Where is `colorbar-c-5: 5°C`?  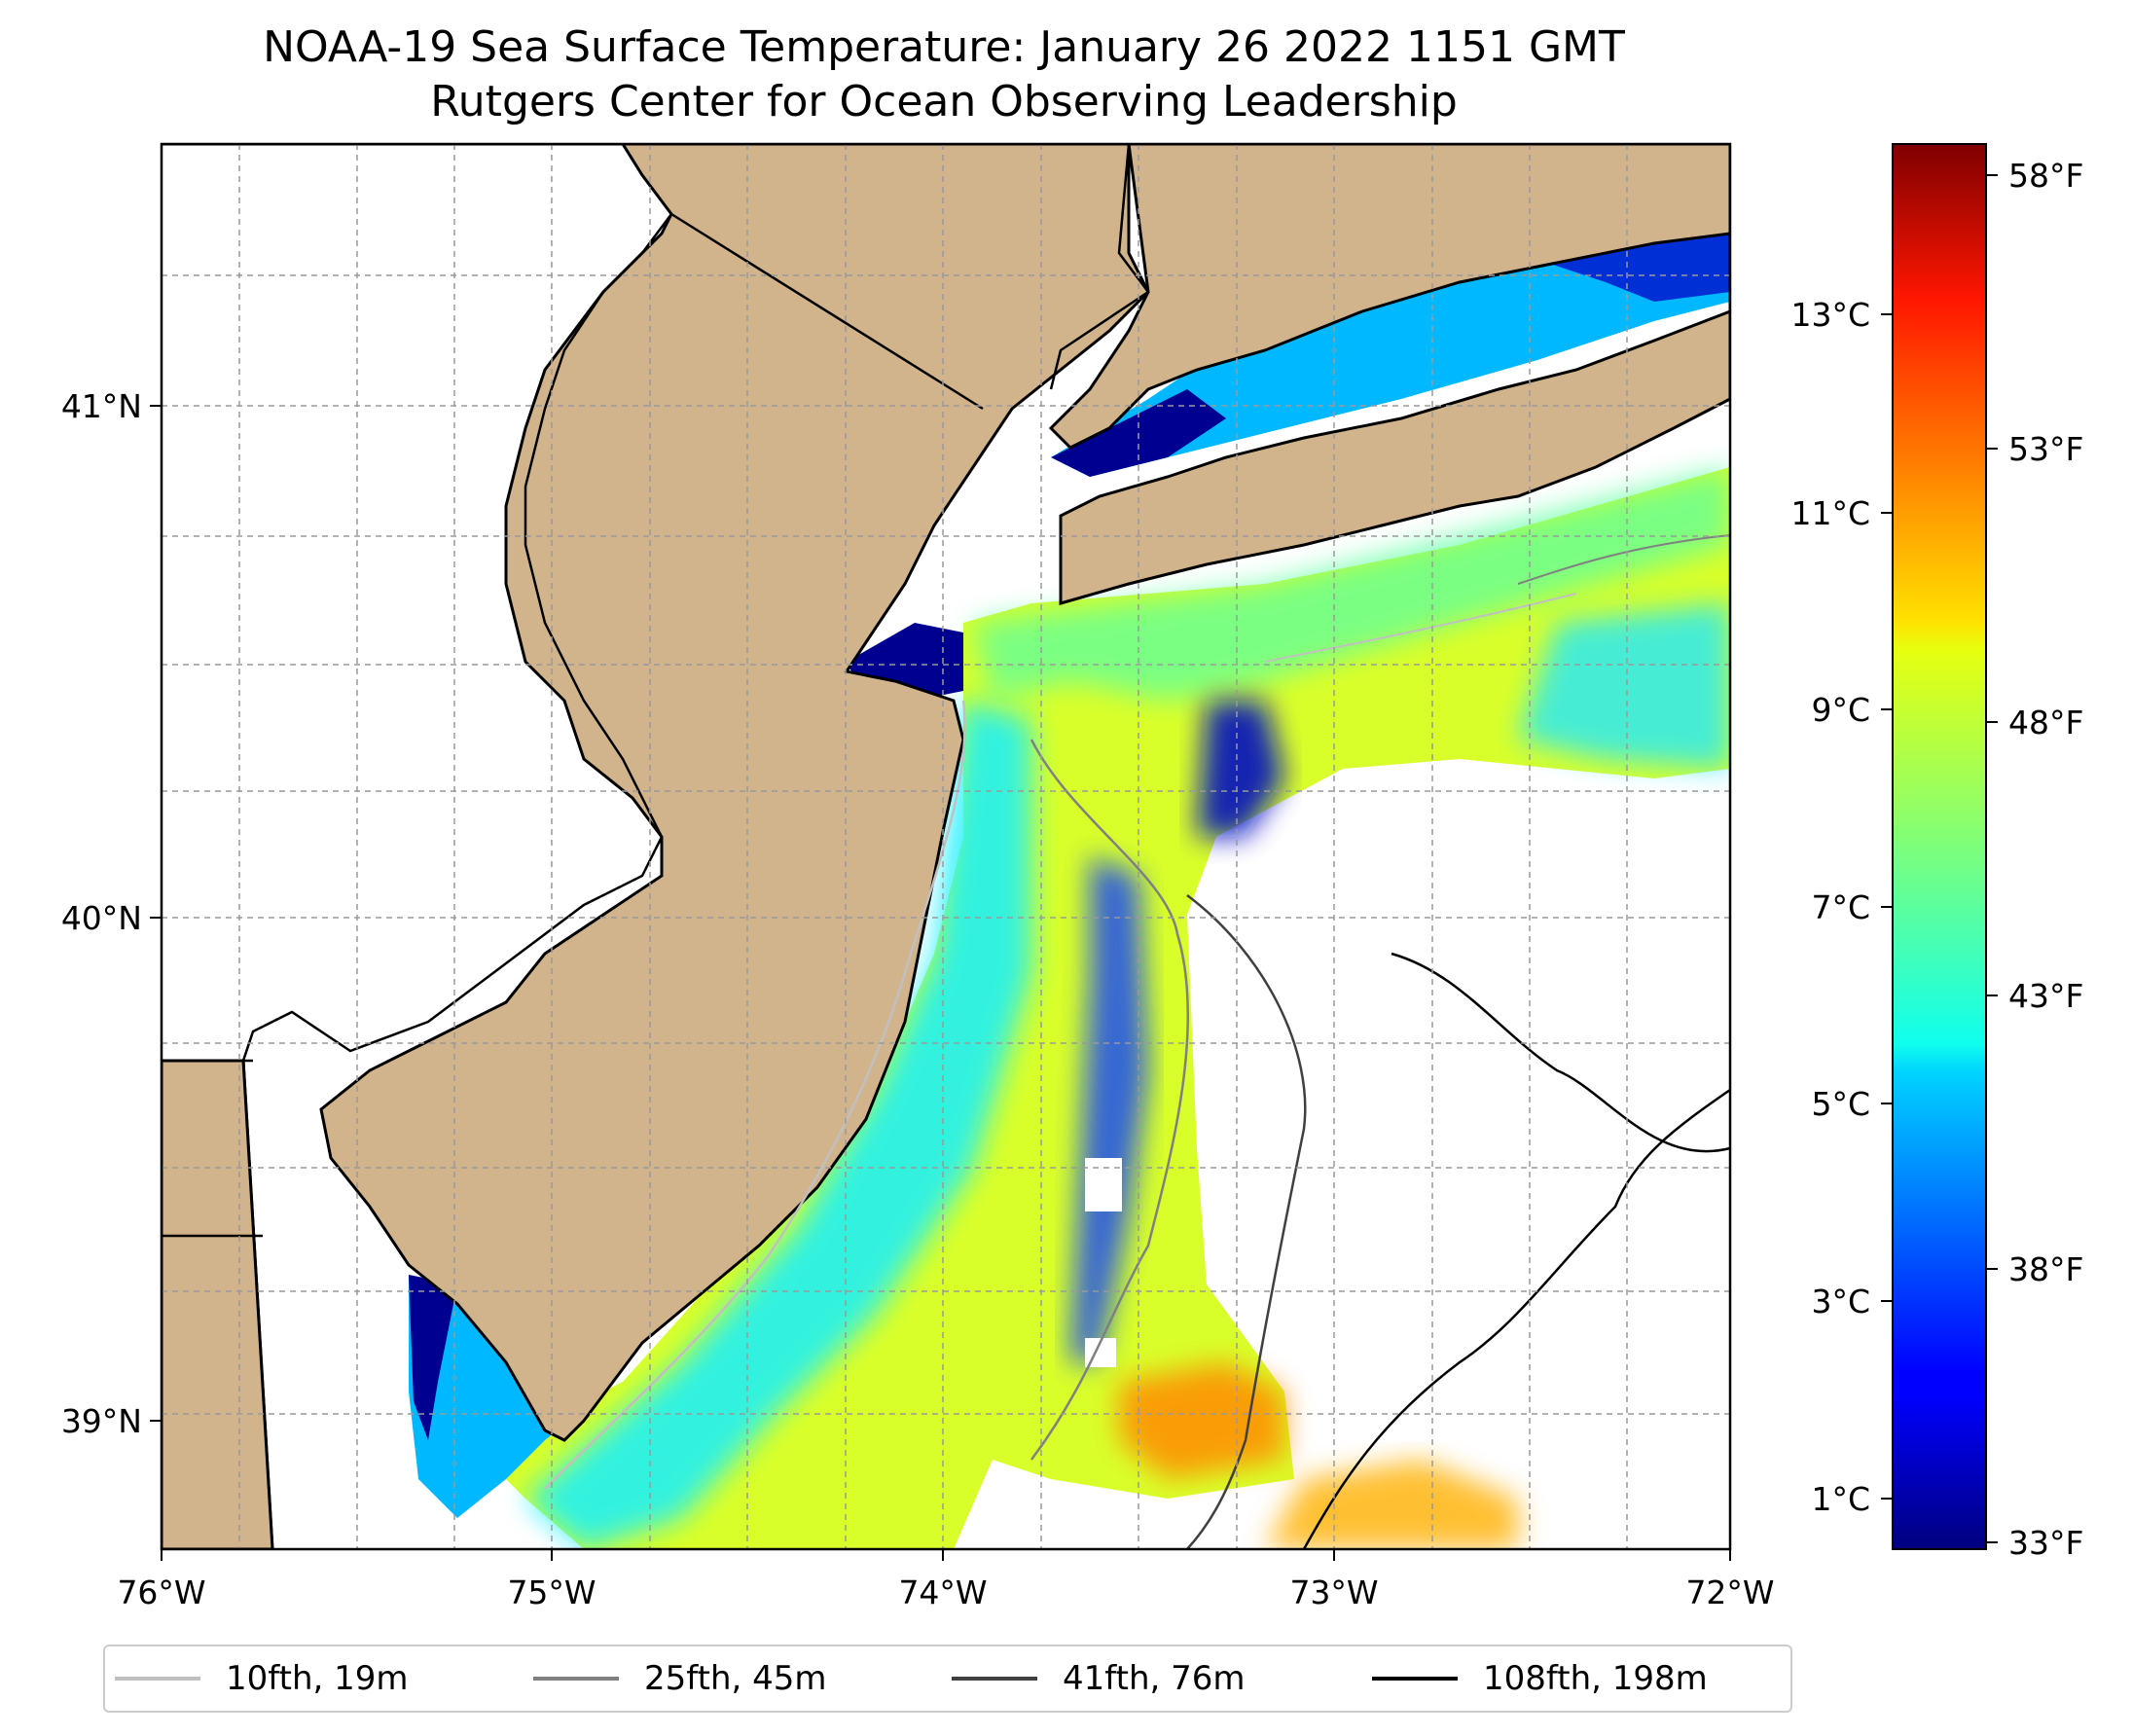 colorbar-c-5: 5°C is located at coordinates (1841, 1104).